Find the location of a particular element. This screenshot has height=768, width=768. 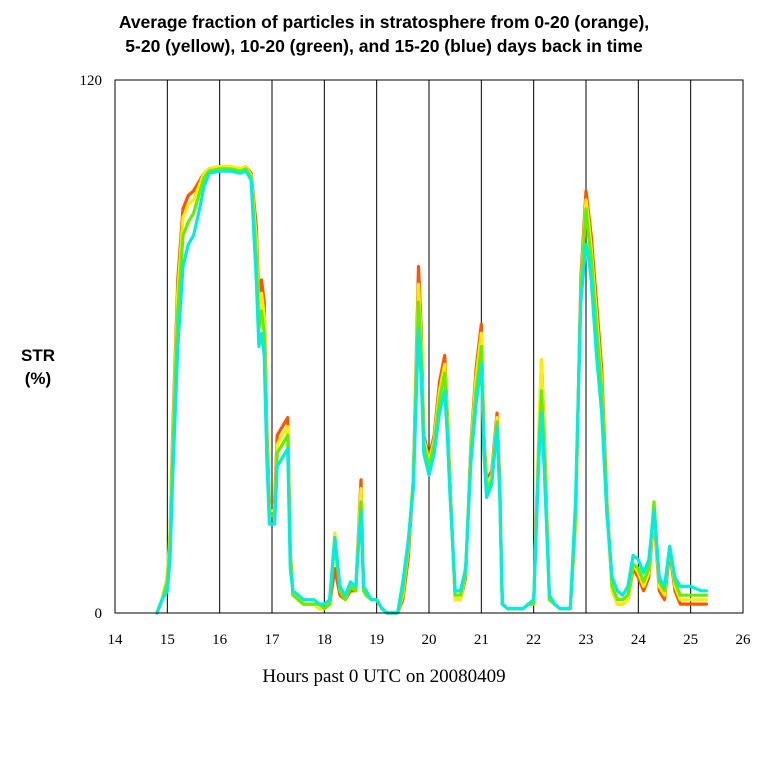

y-tick-label-120: 120 is located at coordinates (91, 81).